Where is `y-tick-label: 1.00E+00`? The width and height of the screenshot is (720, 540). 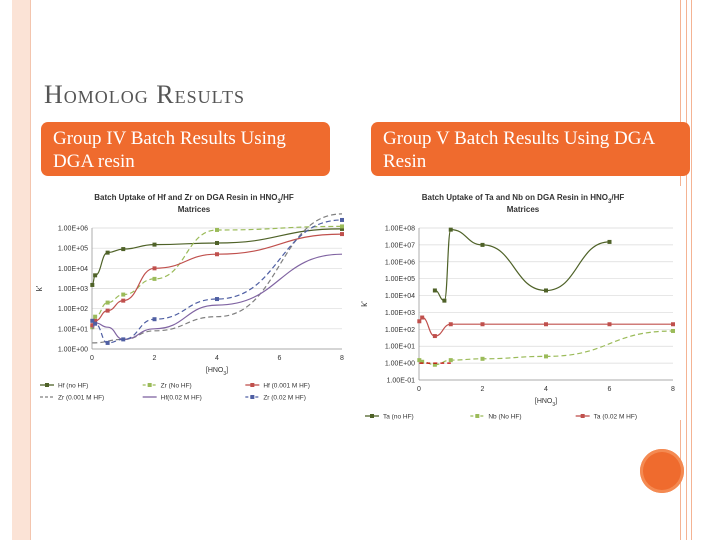 y-tick-label: 1.00E+00 is located at coordinates (73, 350).